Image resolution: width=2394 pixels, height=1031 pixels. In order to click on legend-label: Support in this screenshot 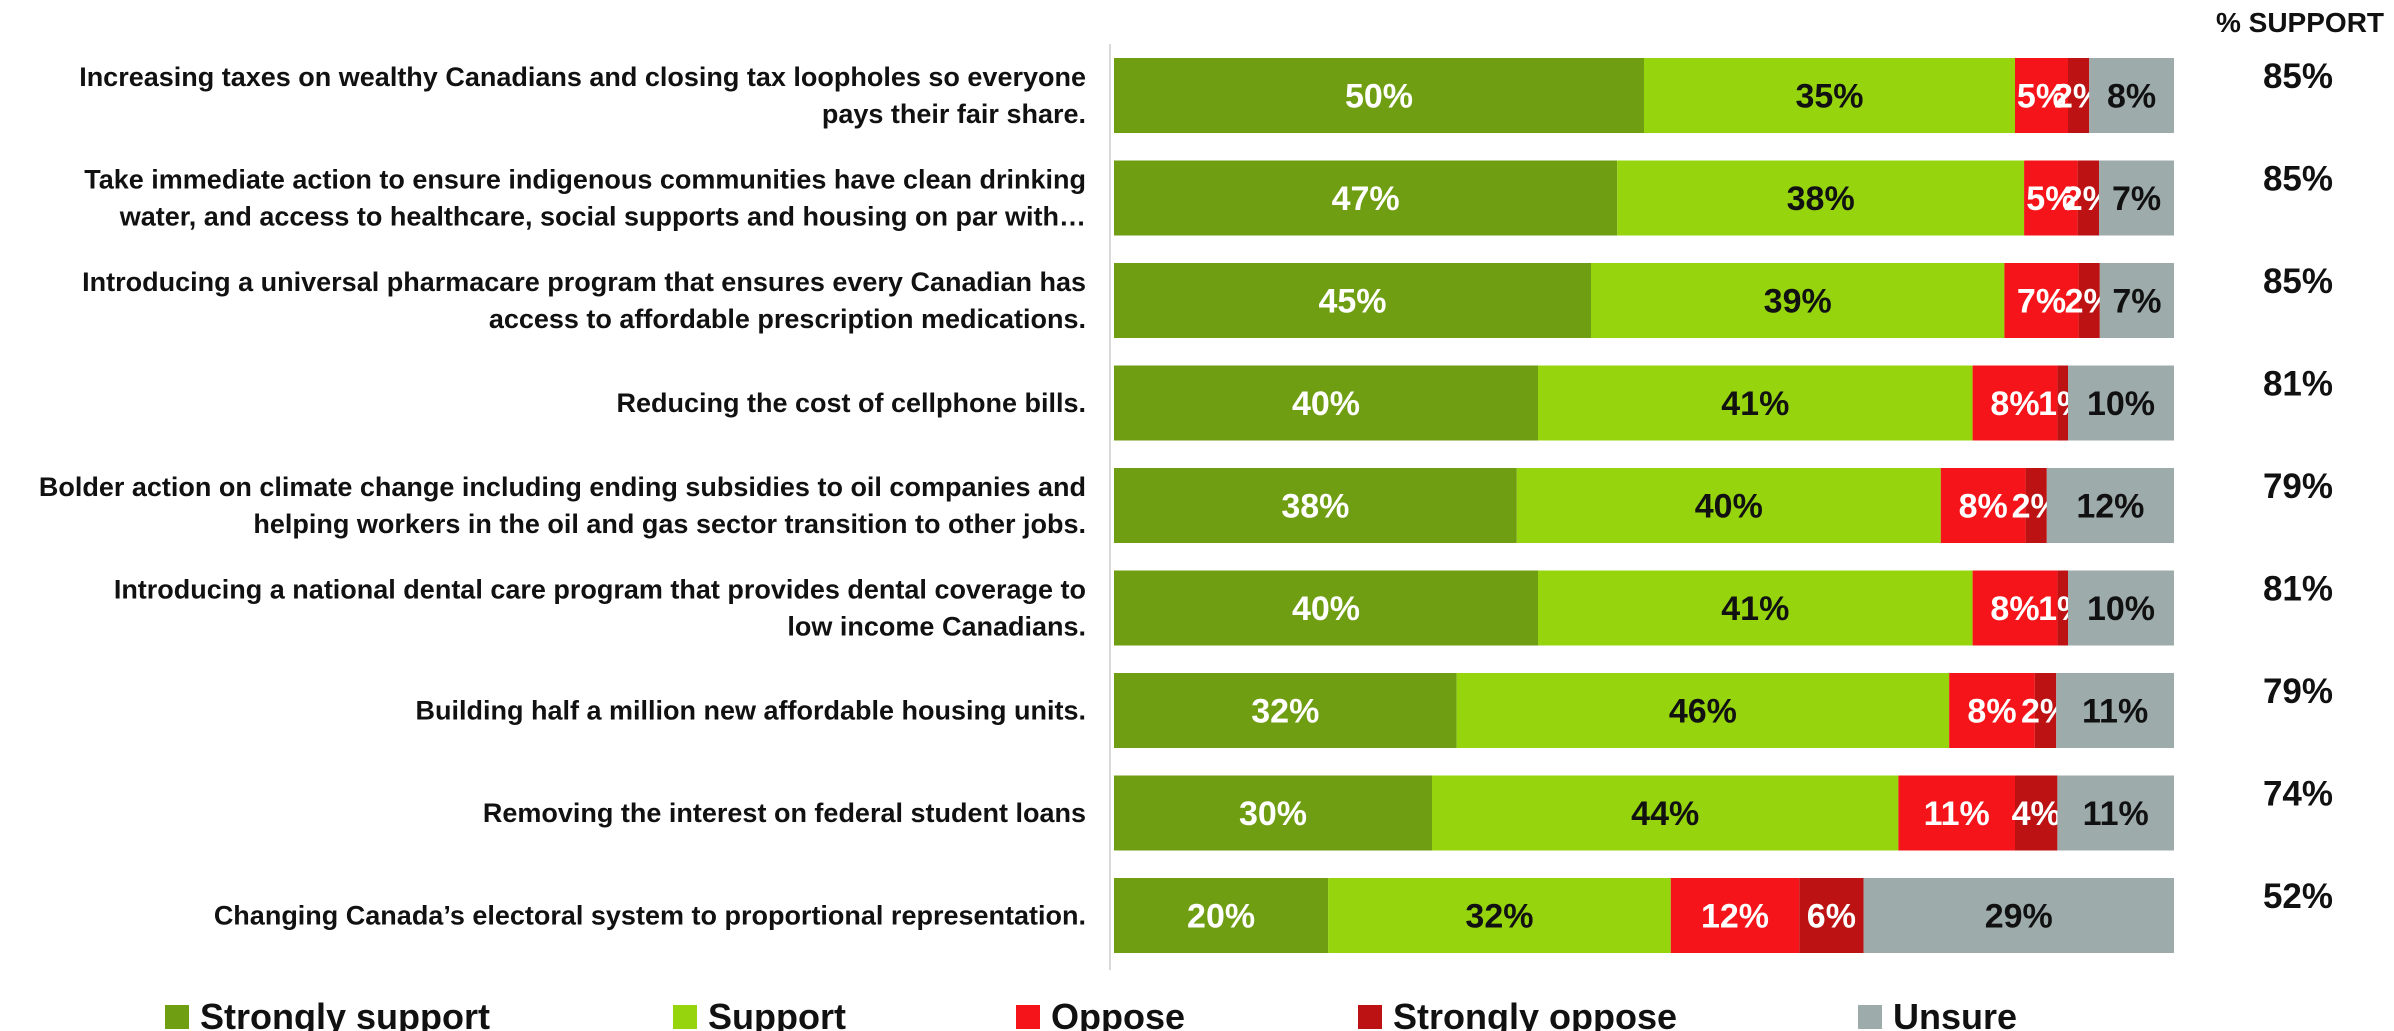, I will do `click(777, 1013)`.